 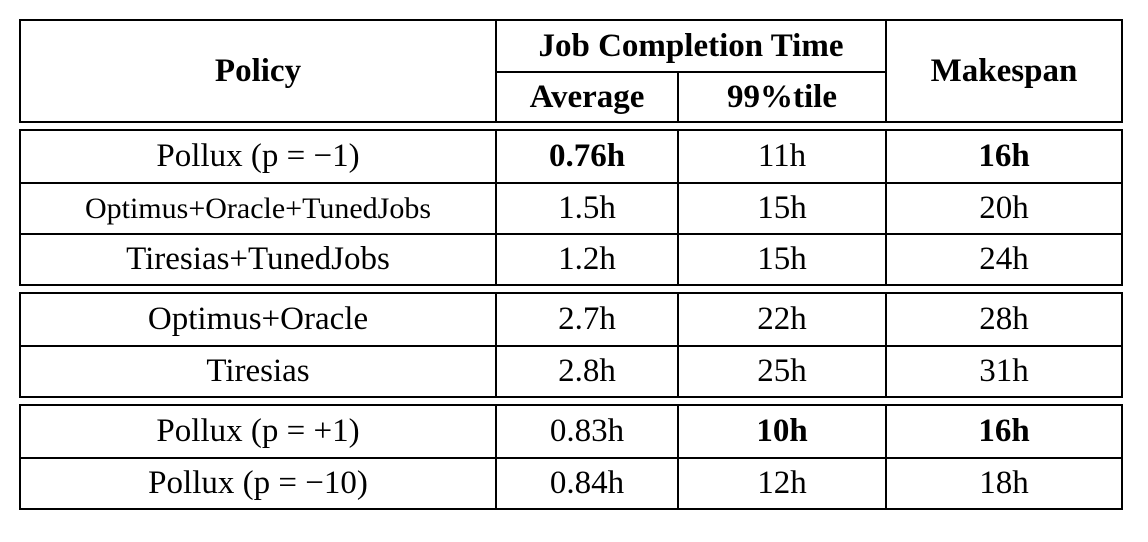 I want to click on cell-average: 0.76h, so click(x=588, y=156).